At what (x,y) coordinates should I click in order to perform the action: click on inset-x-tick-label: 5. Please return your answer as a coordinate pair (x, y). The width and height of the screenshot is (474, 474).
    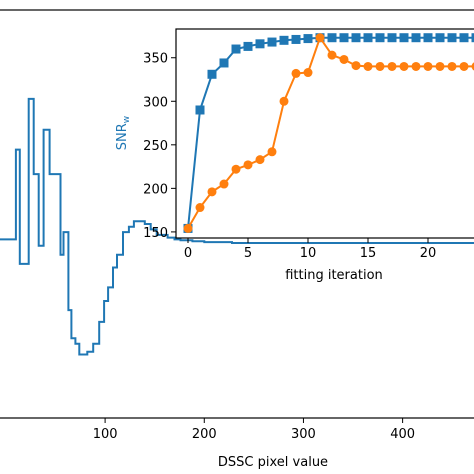
    Looking at the image, I should click on (248, 253).